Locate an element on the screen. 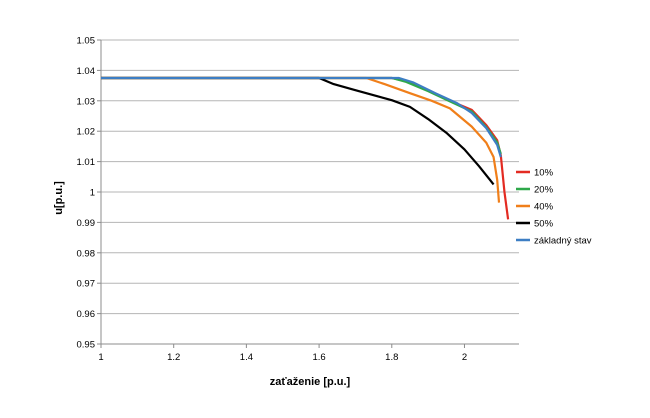 The height and width of the screenshot is (418, 650). y-tick-label: 1.03 is located at coordinates (86, 101).